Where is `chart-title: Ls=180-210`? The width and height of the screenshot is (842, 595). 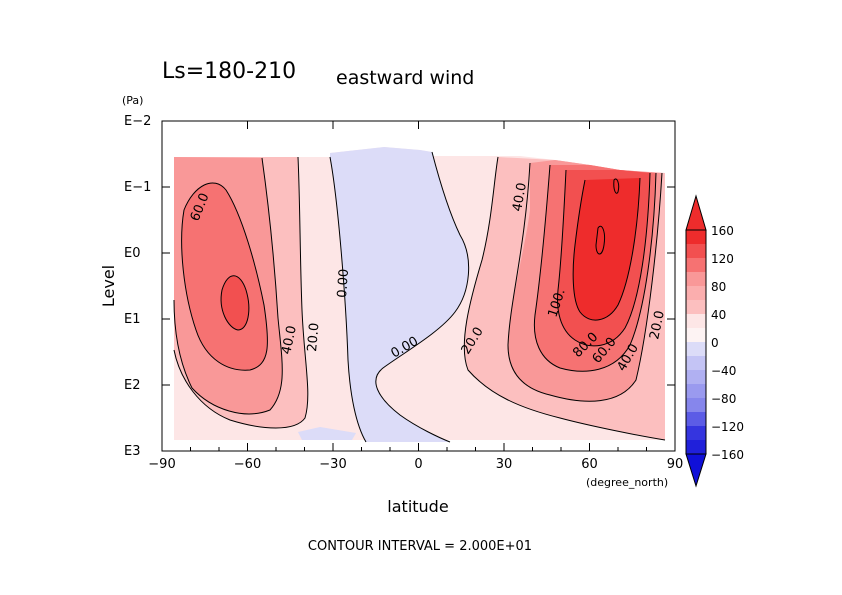 chart-title: Ls=180-210 is located at coordinates (229, 71).